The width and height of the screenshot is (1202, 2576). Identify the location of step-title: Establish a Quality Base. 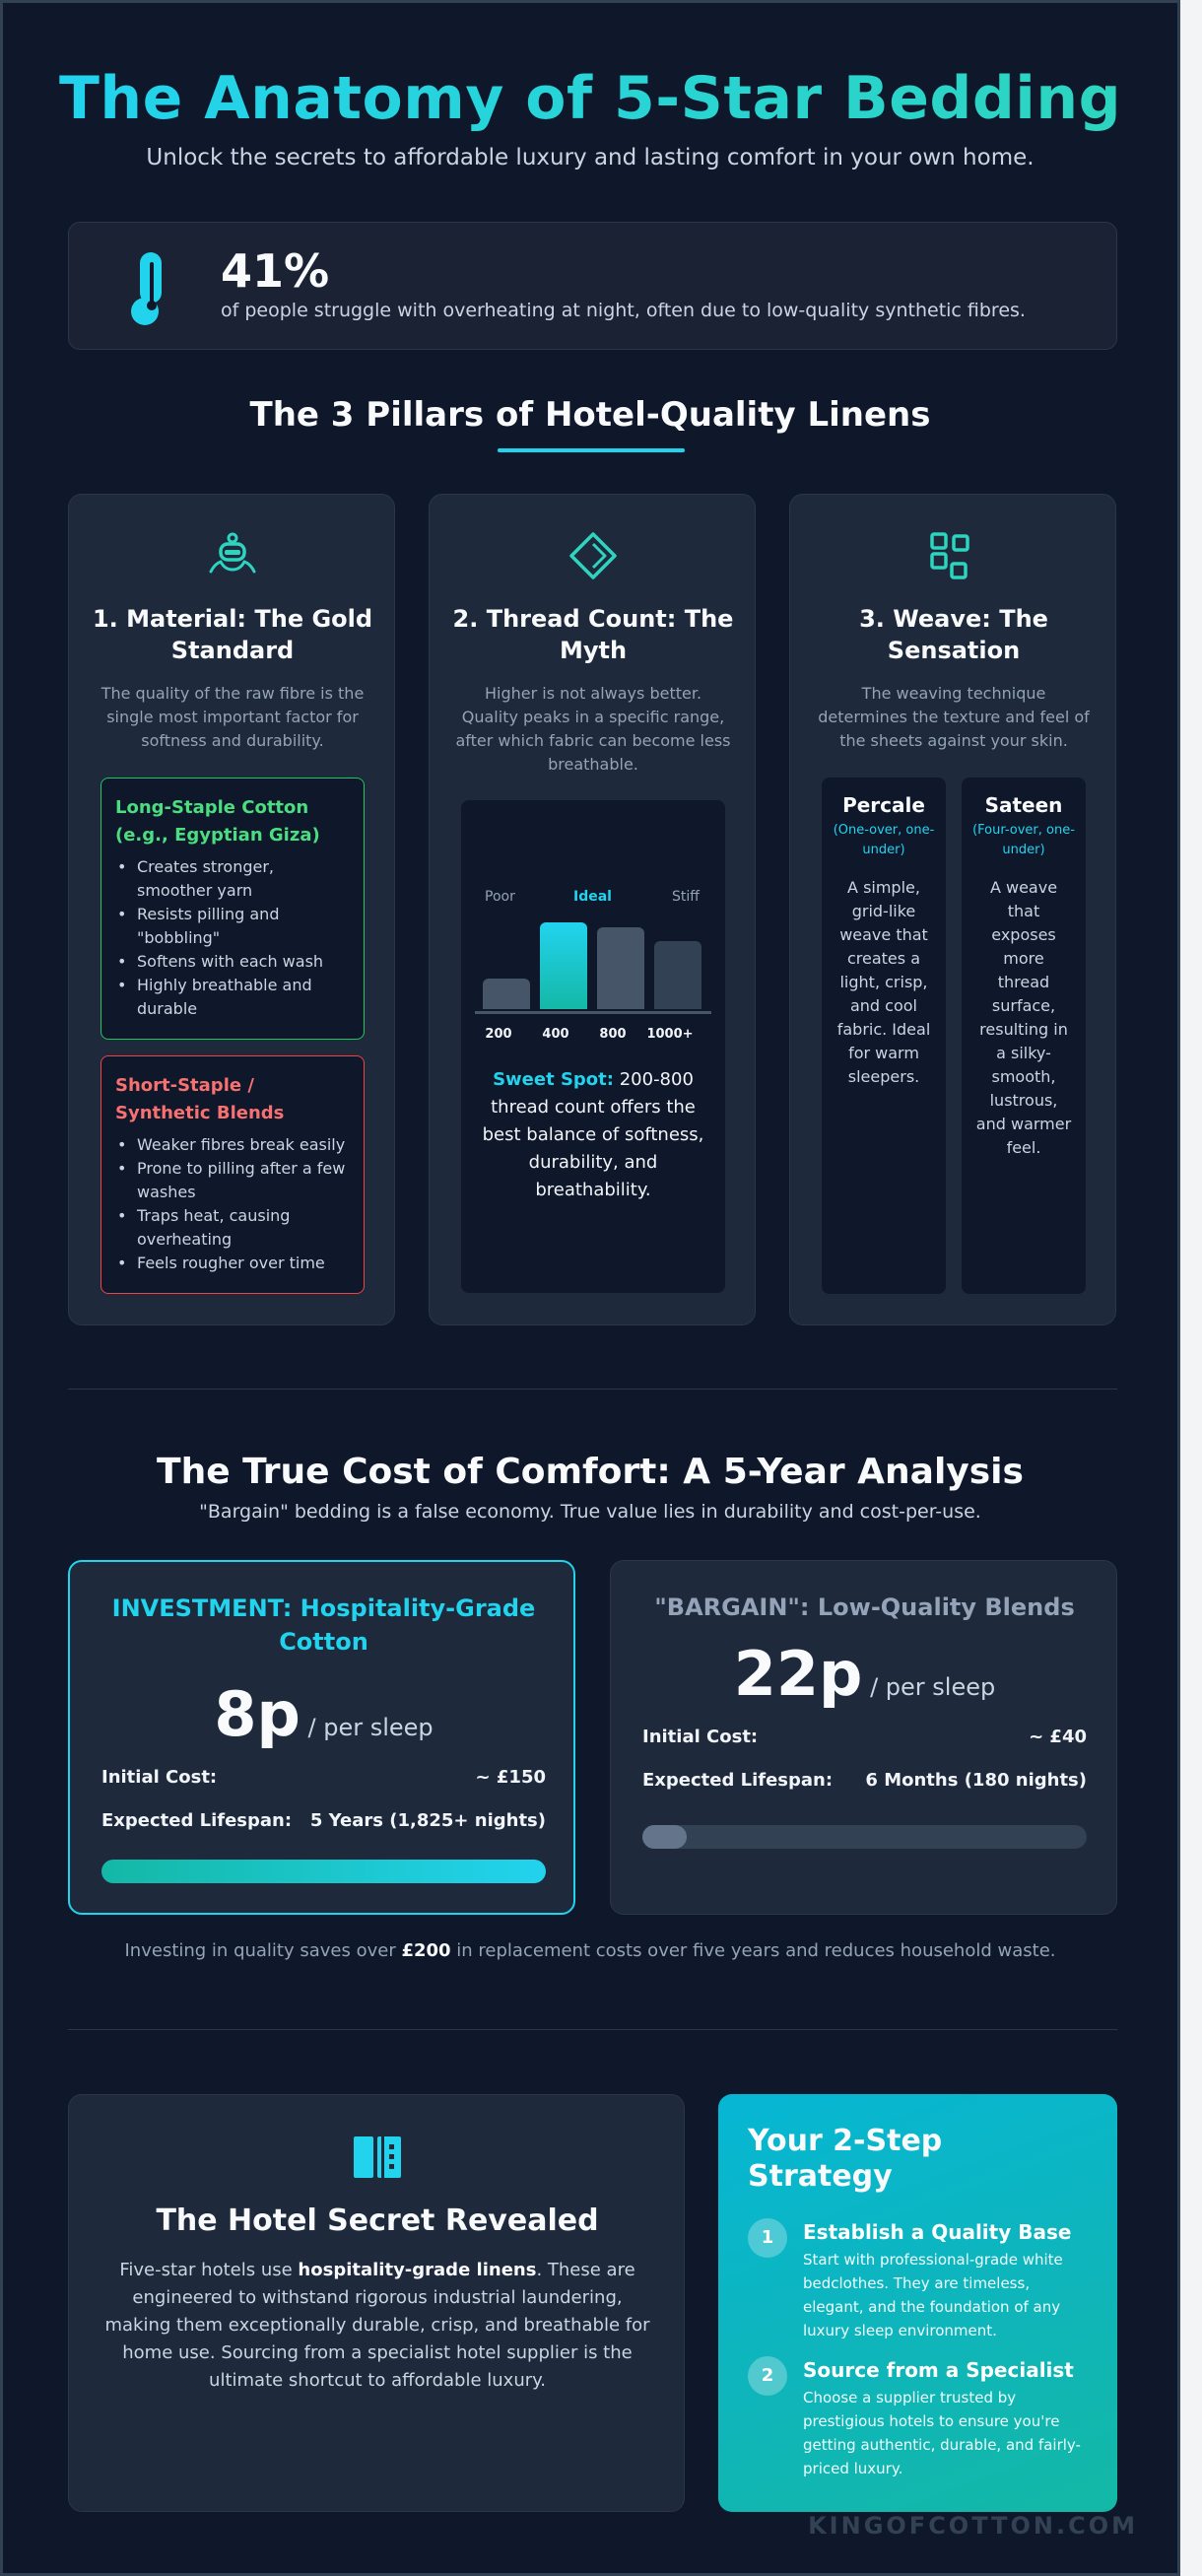
(937, 2232).